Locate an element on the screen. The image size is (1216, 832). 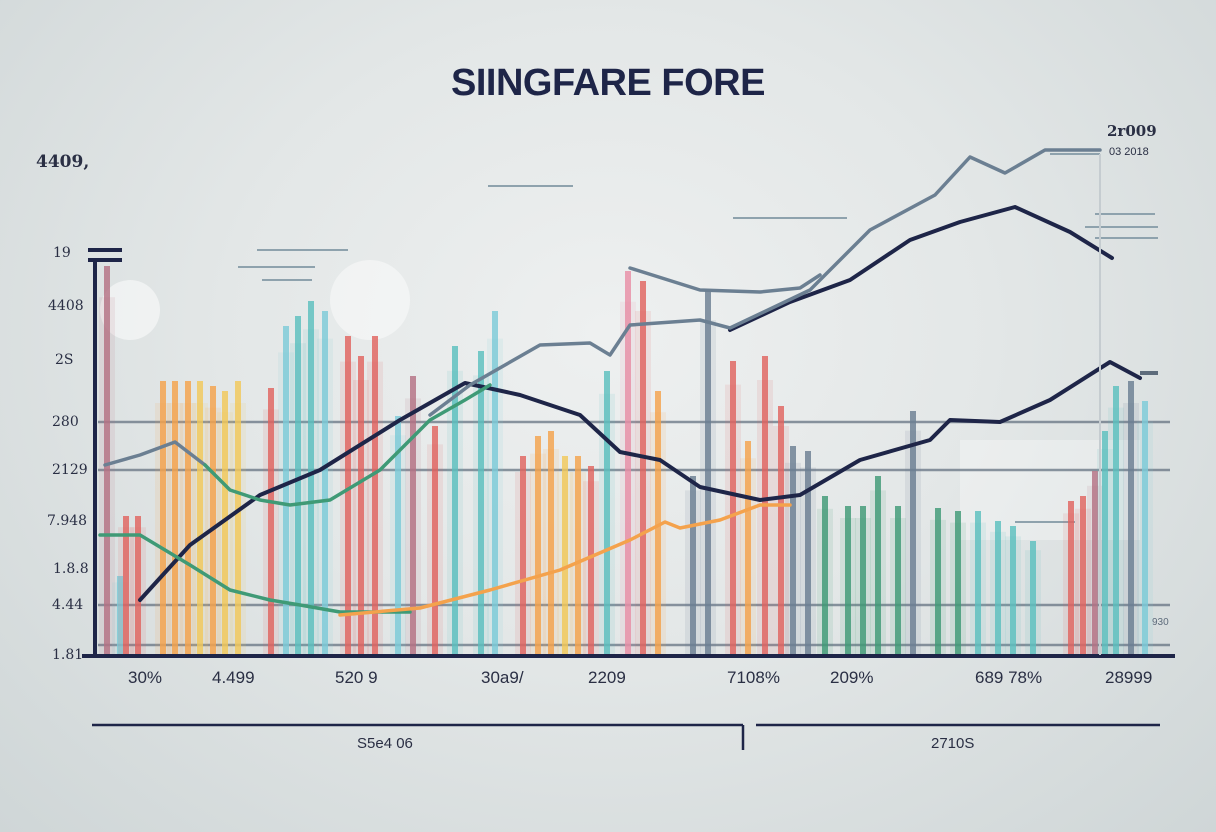
line-green-upper is located at coordinates (347, 445).